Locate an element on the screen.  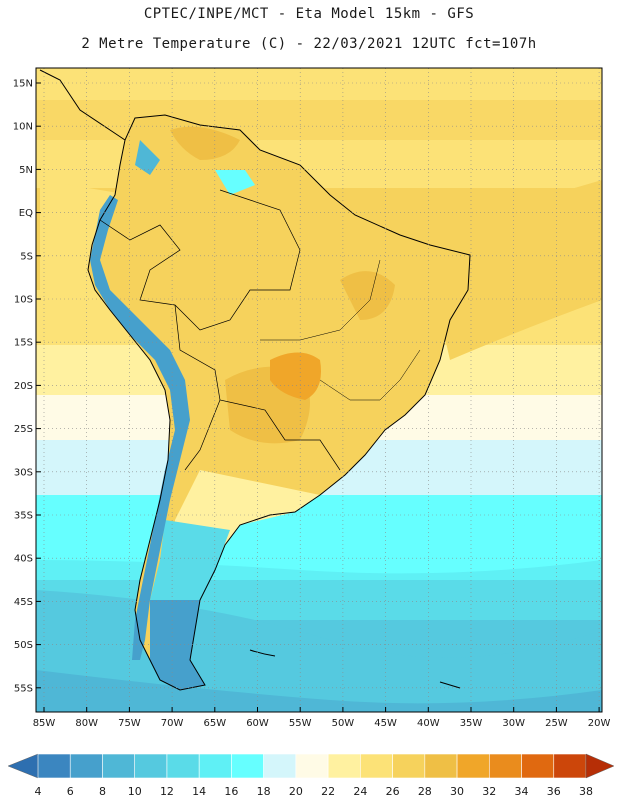
lat-label: 10S is located at coordinates (23, 300).